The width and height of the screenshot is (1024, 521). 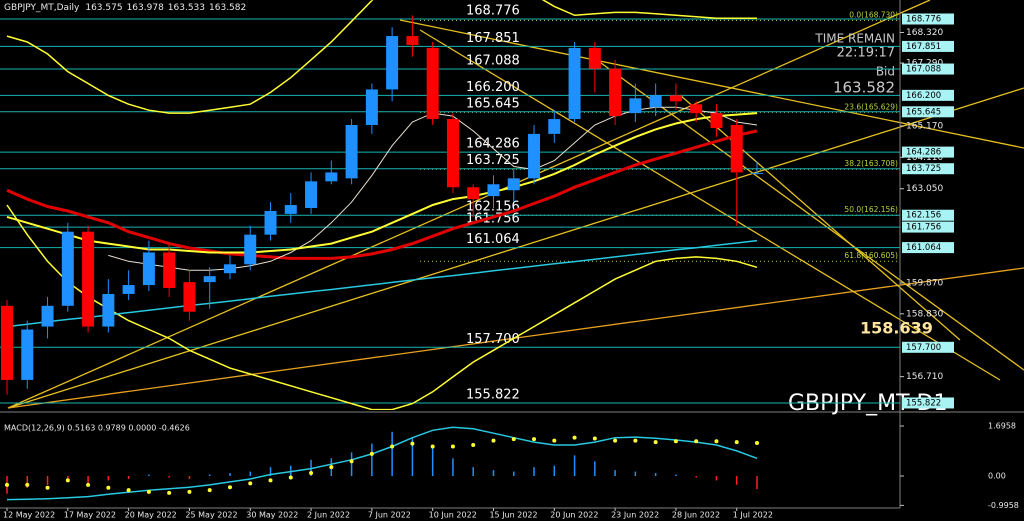 What do you see at coordinates (871, 163) in the screenshot?
I see `fibo-label: 38.2(163.708)` at bounding box center [871, 163].